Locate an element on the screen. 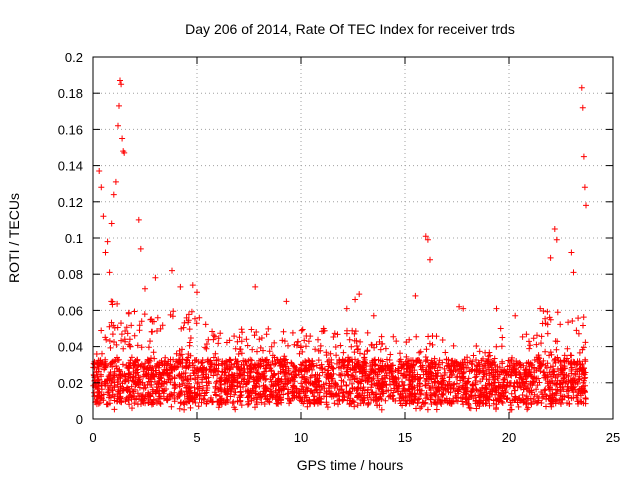 The width and height of the screenshot is (640, 480). y-tick-label: 0.18 is located at coordinates (70, 93).